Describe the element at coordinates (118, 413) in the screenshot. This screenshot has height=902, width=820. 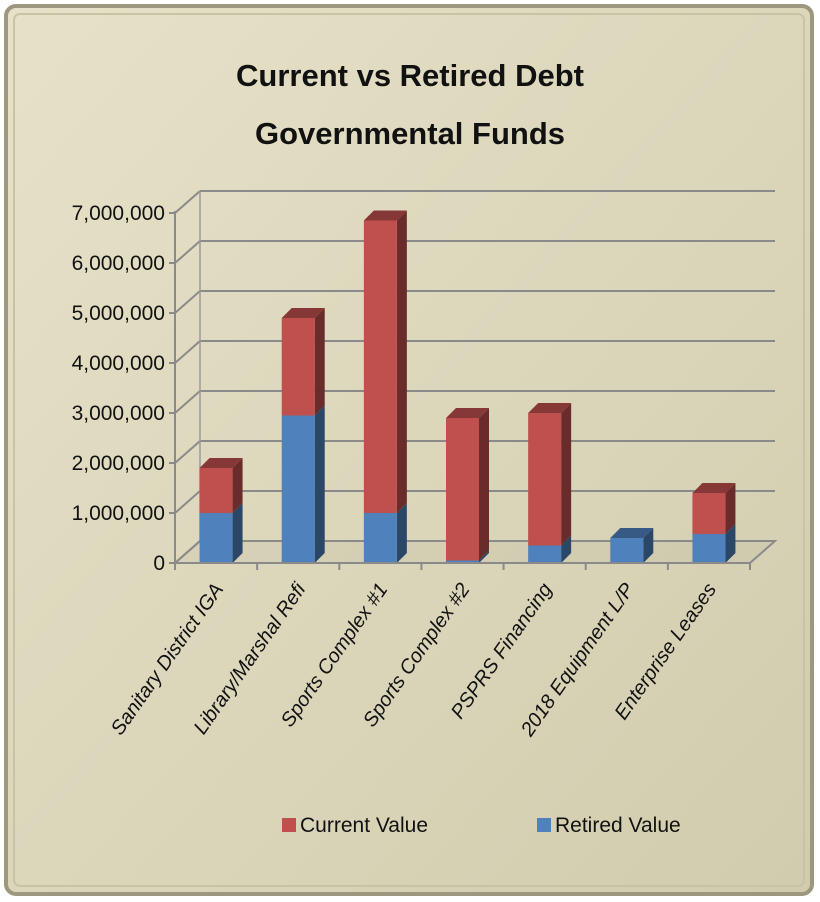
I see `y-tick-label: 3,000,000` at that location.